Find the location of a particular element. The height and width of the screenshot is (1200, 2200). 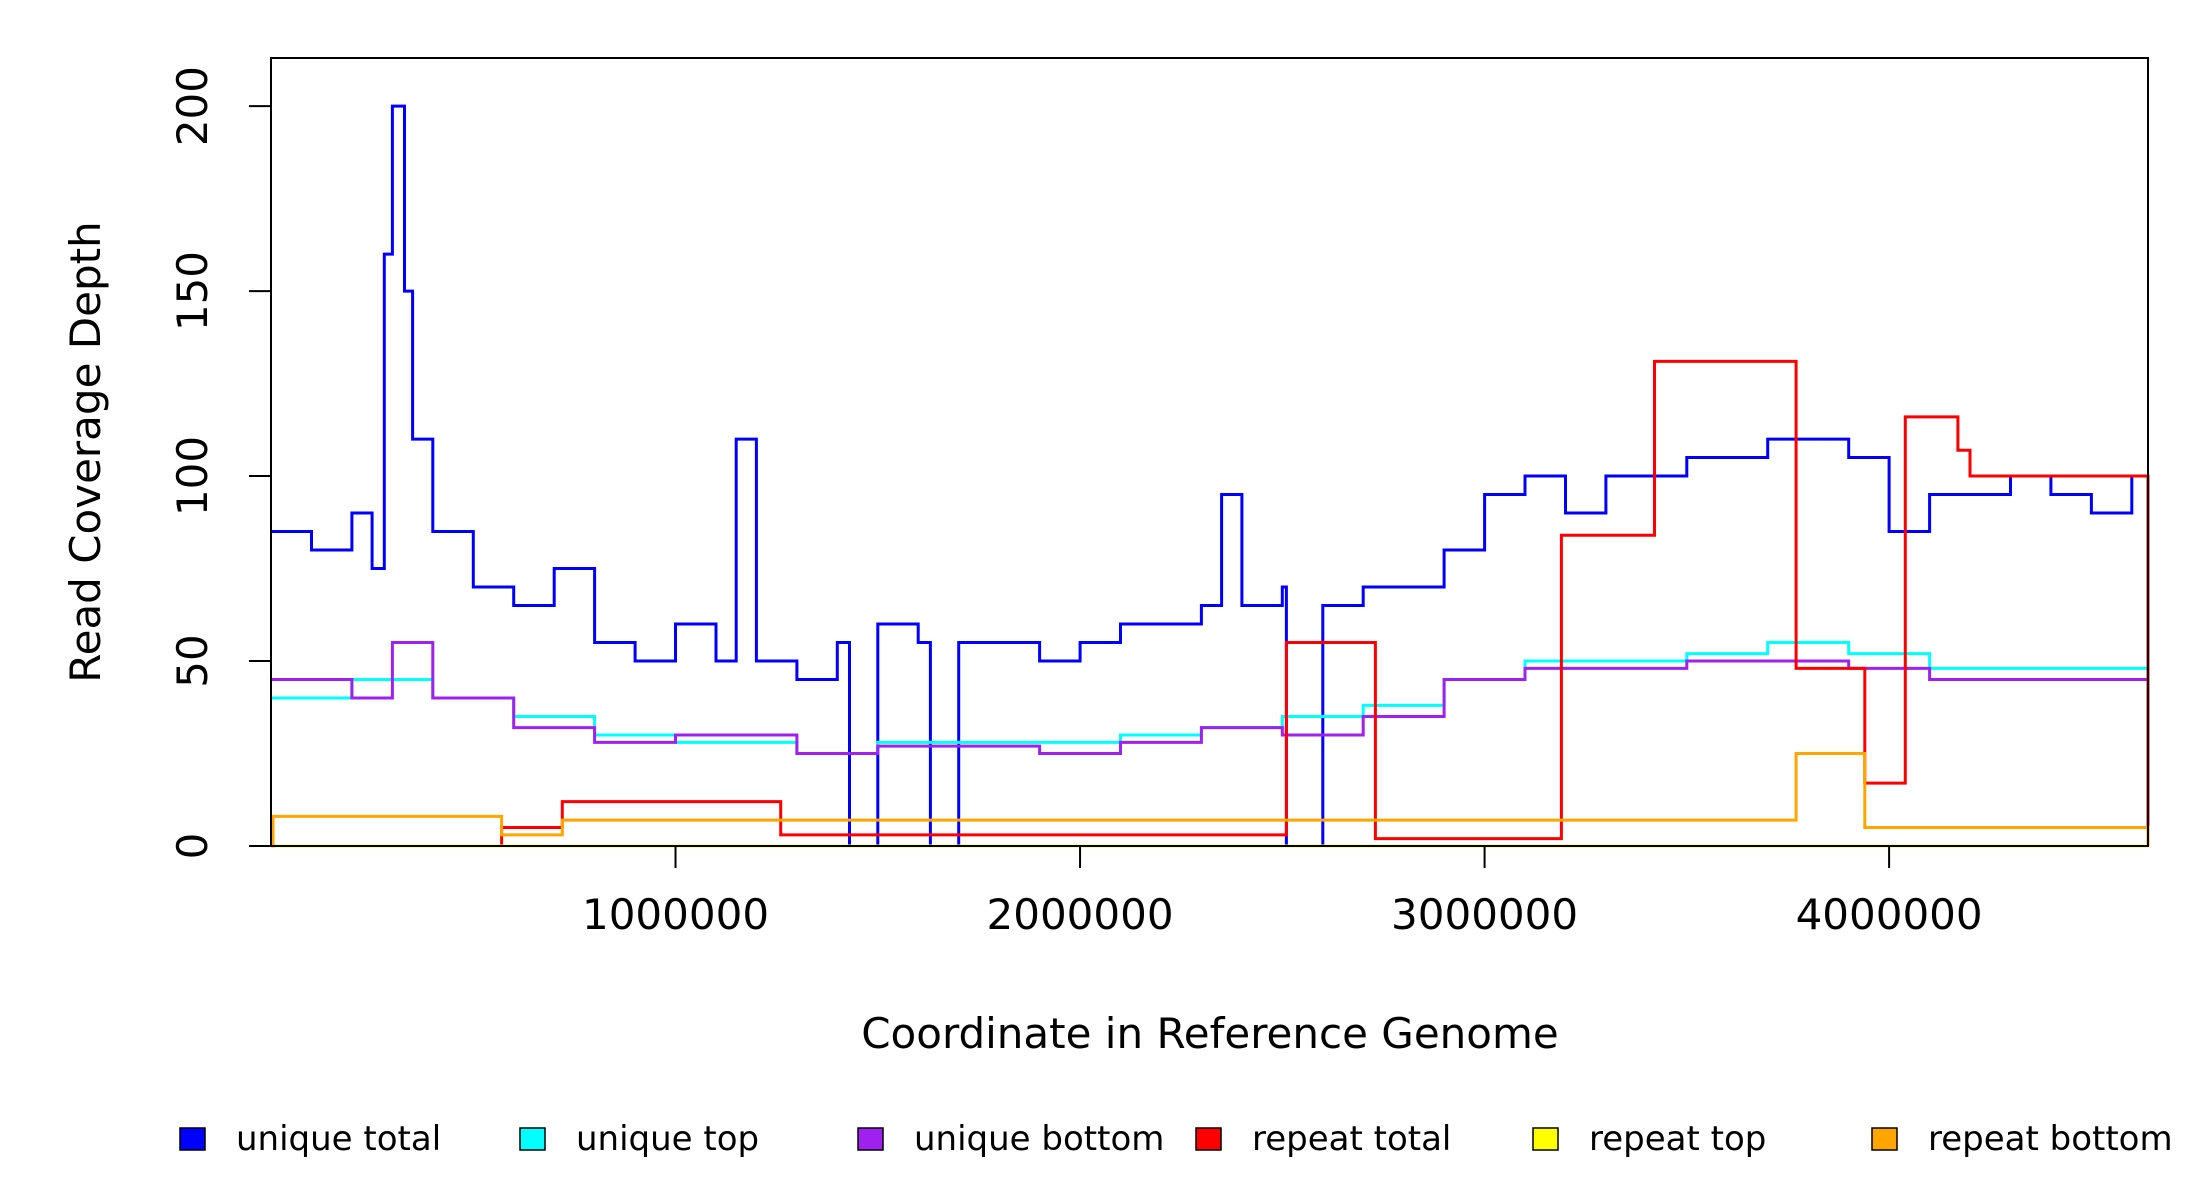

legend-label: unique total is located at coordinates (338, 1139).